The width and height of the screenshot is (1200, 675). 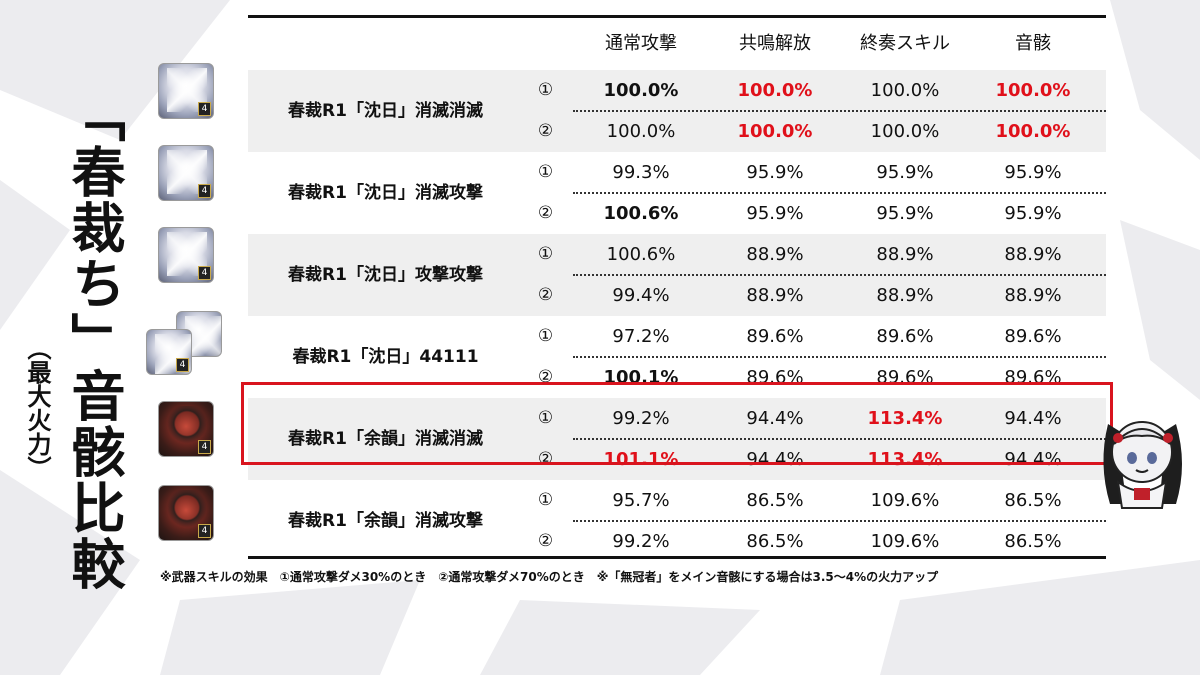 I want to click on column-header: 終奏スキル, so click(x=905, y=43).